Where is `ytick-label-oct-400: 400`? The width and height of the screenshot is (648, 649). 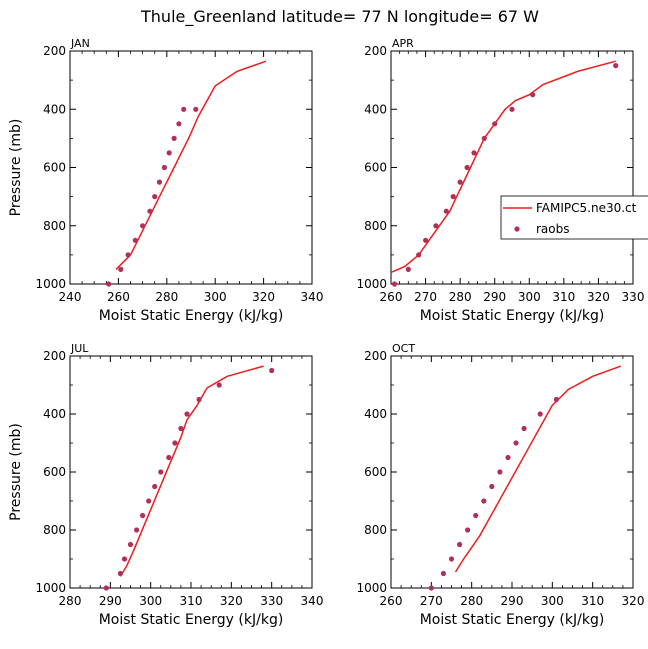 ytick-label-oct-400: 400 is located at coordinates (375, 414).